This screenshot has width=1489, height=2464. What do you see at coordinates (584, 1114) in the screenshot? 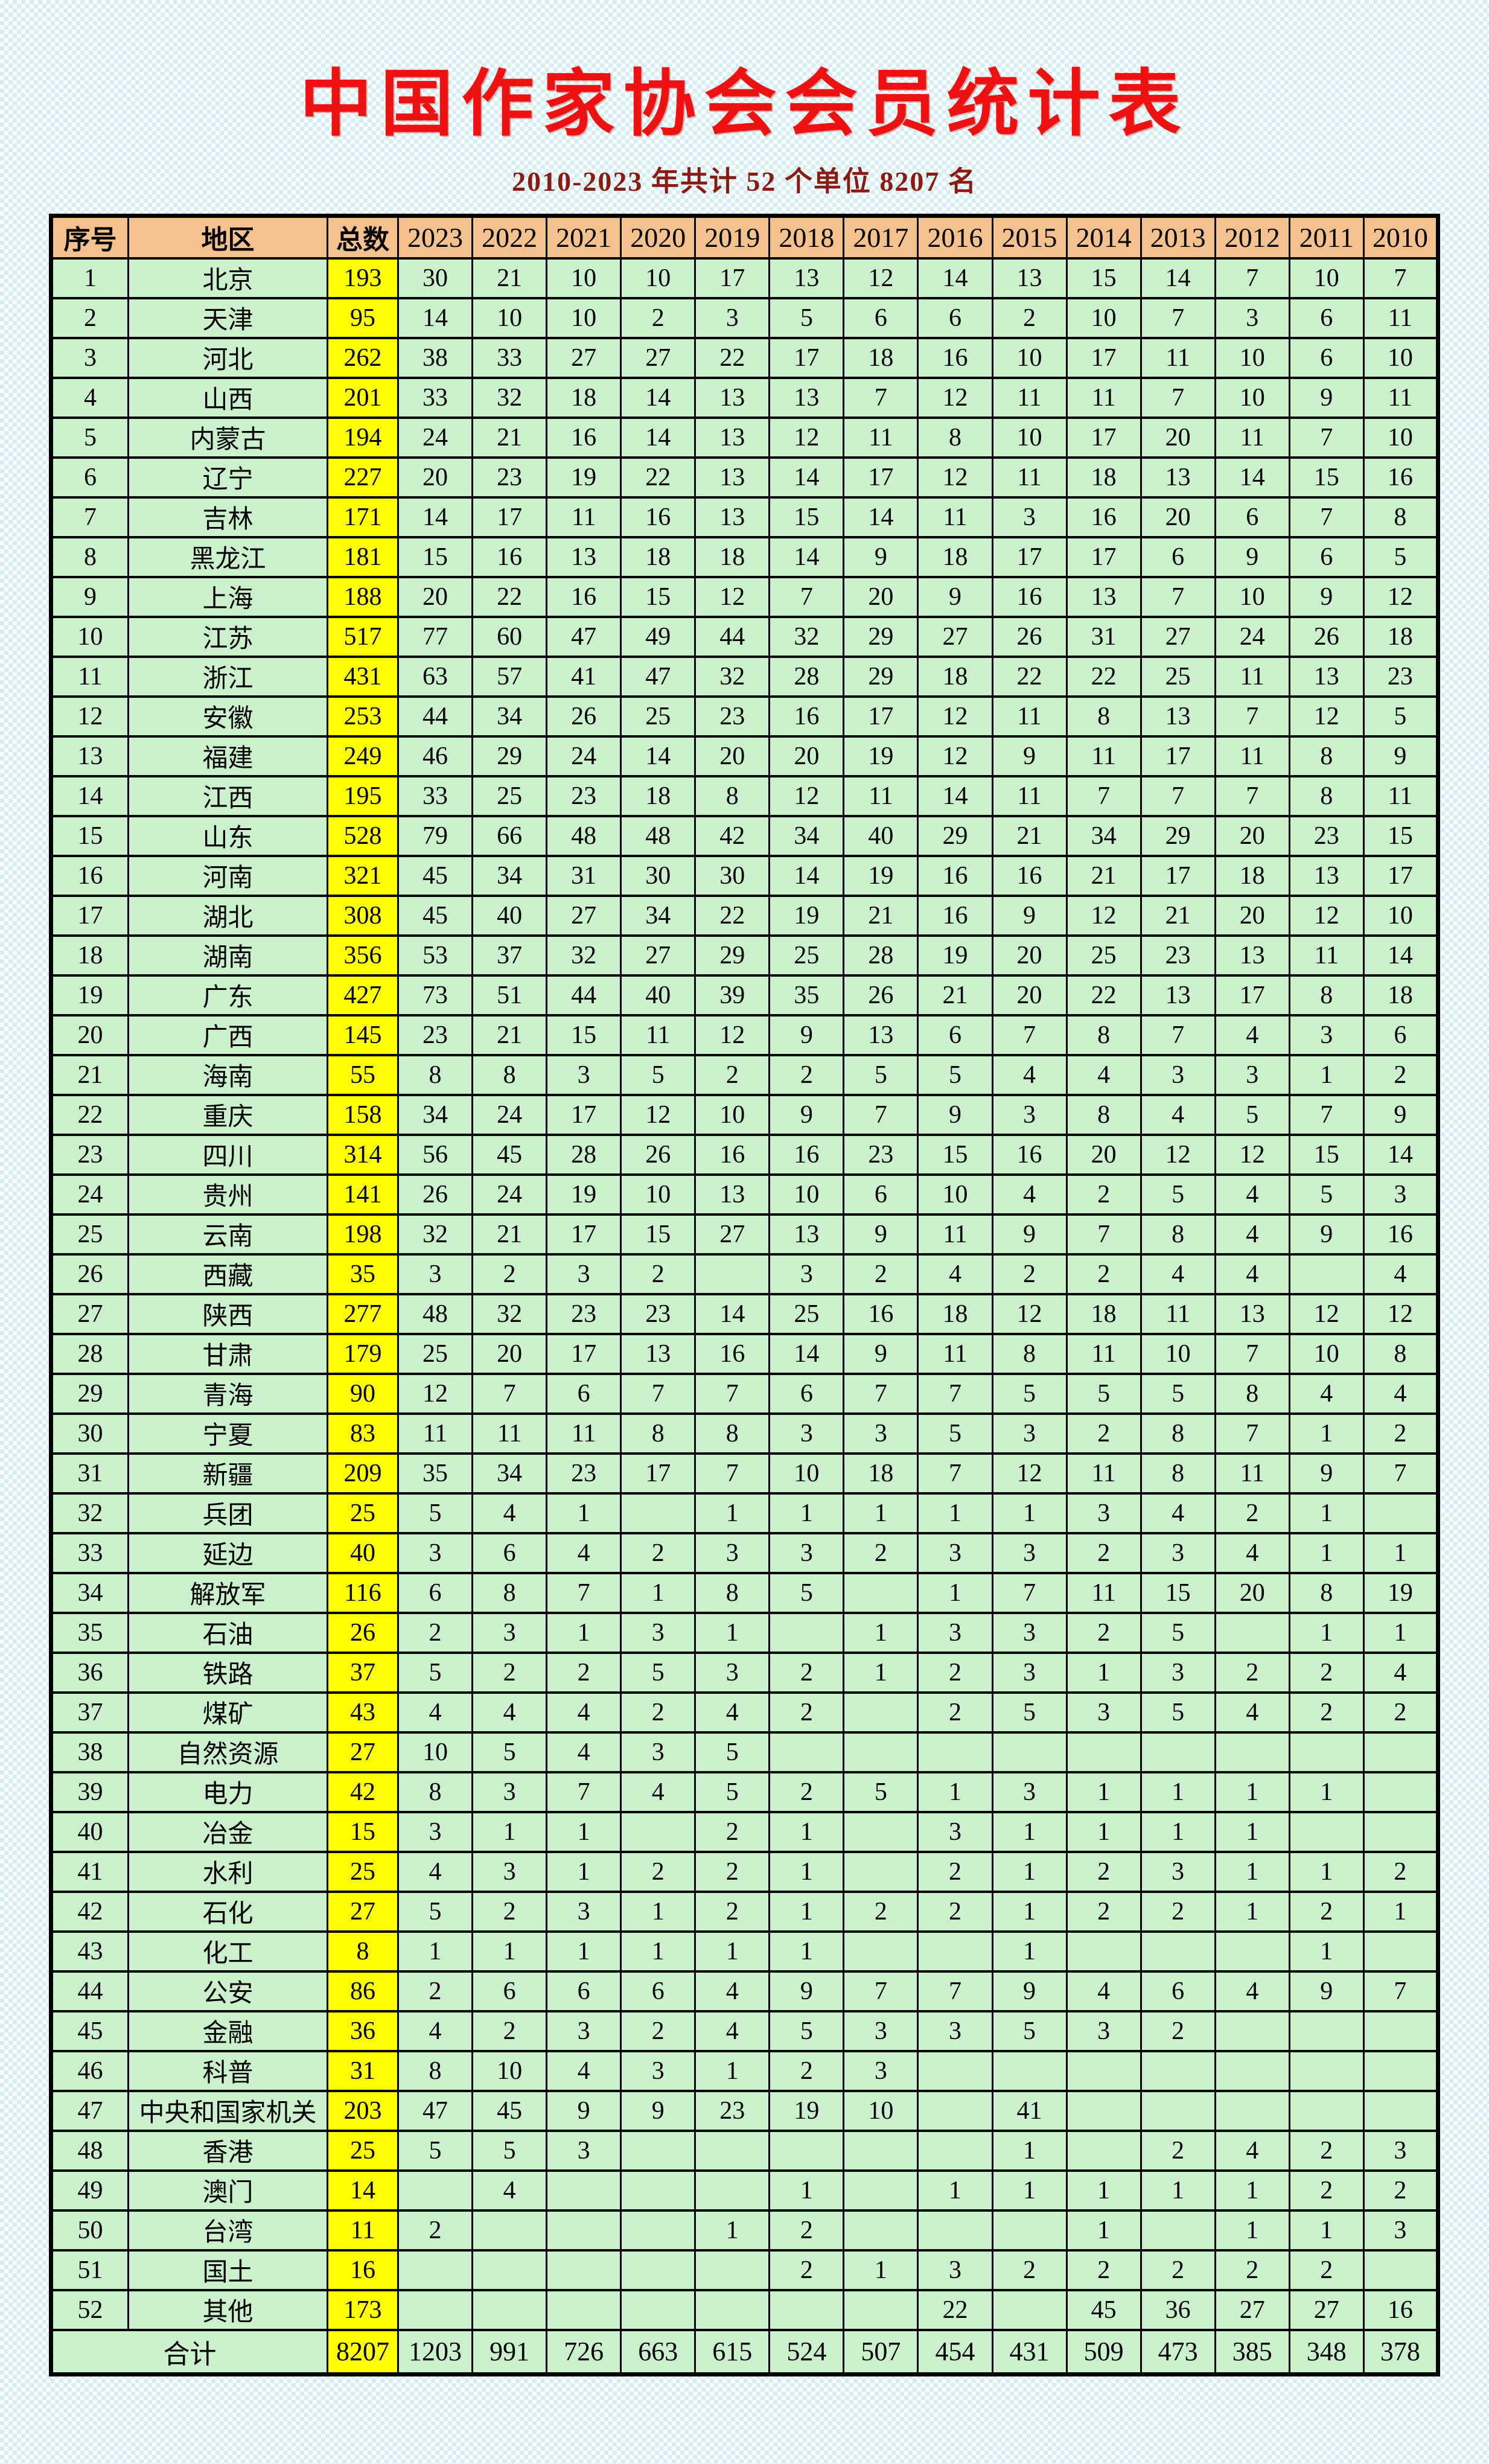
I see `year-value-cell: 17` at bounding box center [584, 1114].